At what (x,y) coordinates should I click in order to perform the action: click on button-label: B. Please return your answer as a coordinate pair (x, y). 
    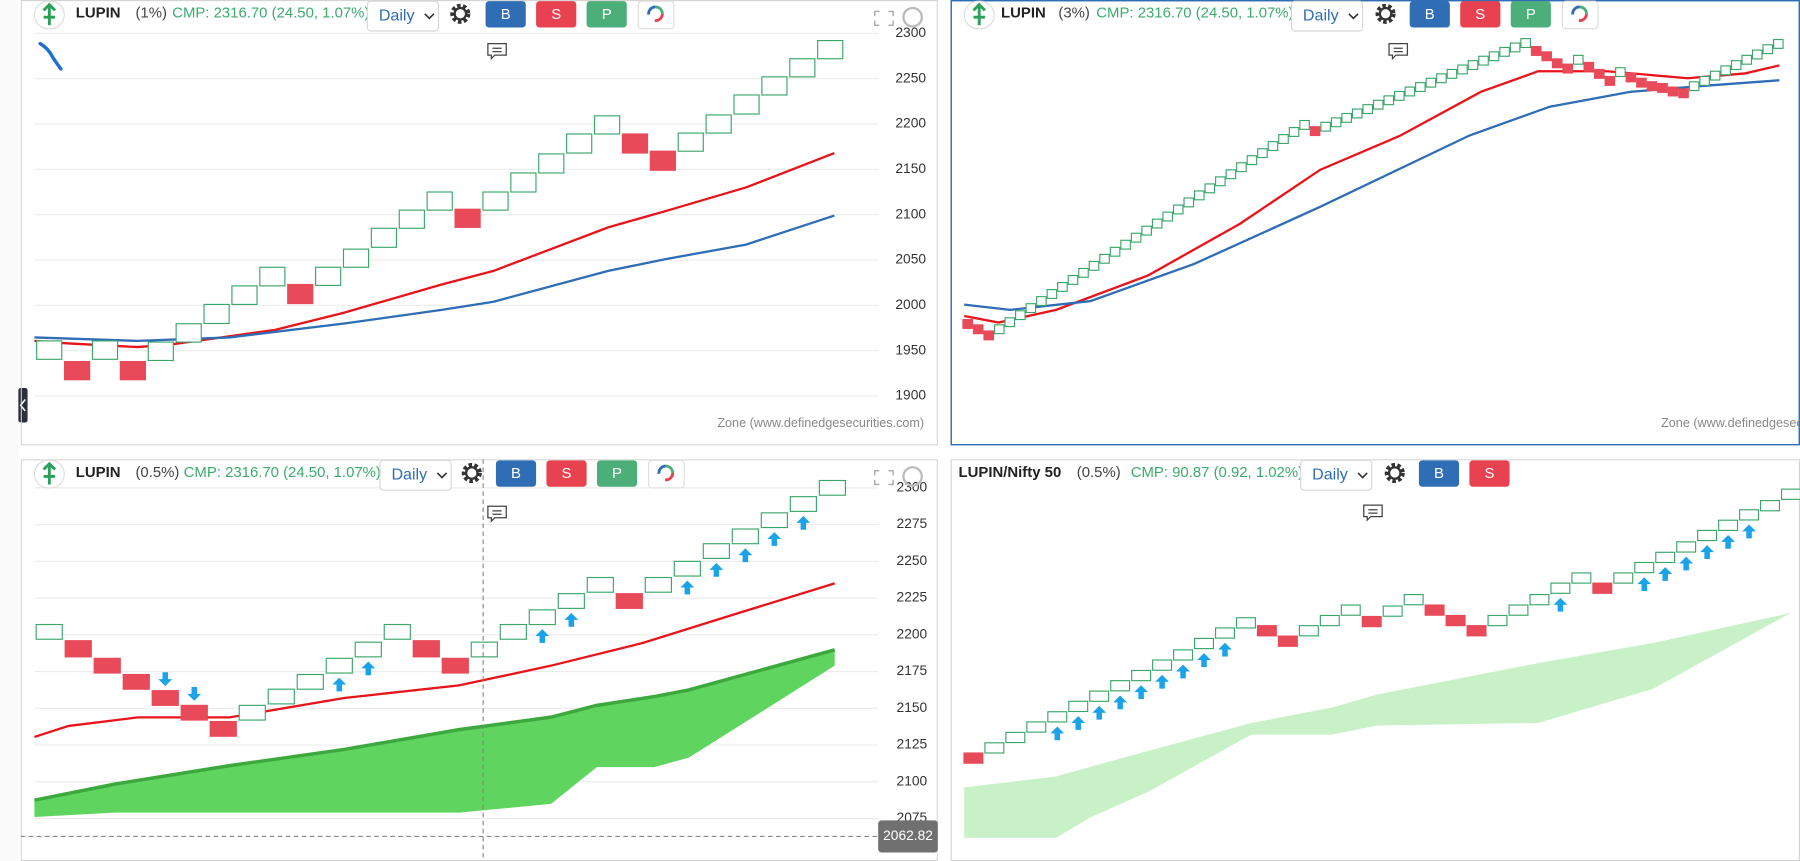
    Looking at the image, I should click on (506, 14).